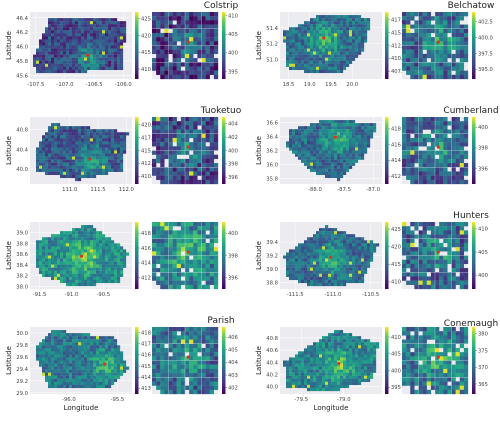 The width and height of the screenshot is (500, 421). Describe the element at coordinates (344, 190) in the screenshot. I see `x-tick-label: -87.5` at that location.